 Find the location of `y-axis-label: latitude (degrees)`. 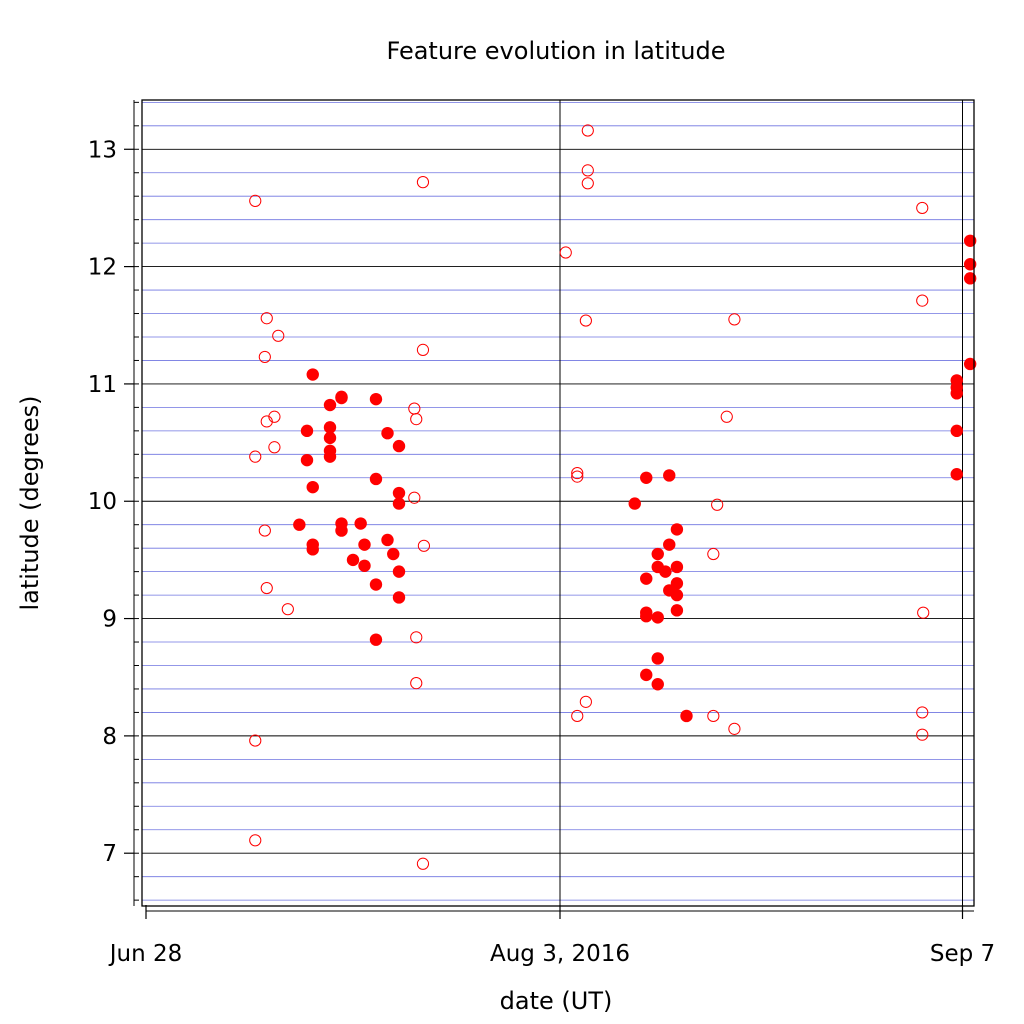

y-axis-label: latitude (degrees) is located at coordinates (30, 502).